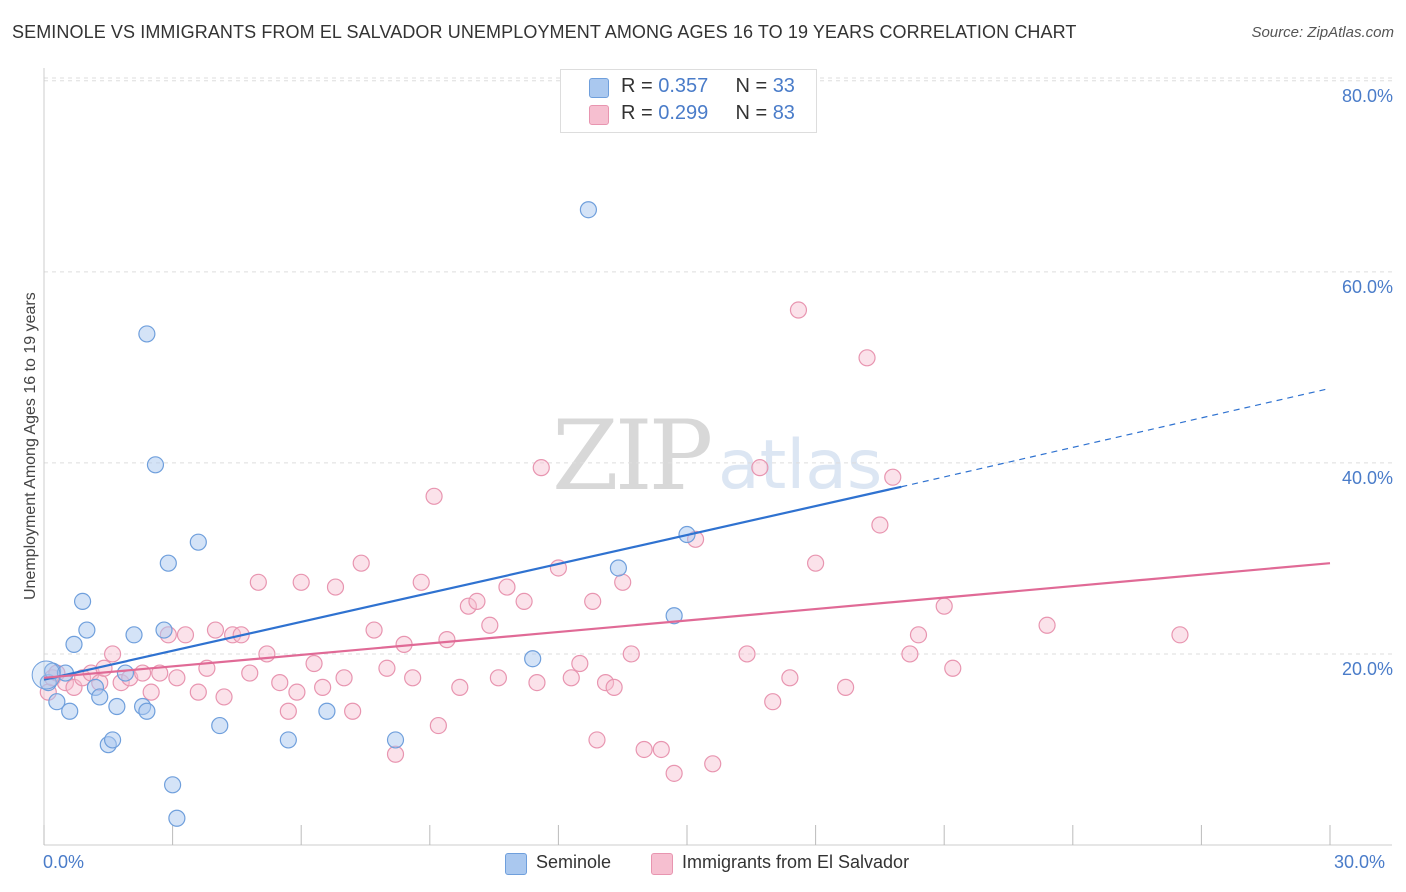 The height and width of the screenshot is (892, 1406). I want to click on x-tick-end: 30.0%, so click(1360, 862).